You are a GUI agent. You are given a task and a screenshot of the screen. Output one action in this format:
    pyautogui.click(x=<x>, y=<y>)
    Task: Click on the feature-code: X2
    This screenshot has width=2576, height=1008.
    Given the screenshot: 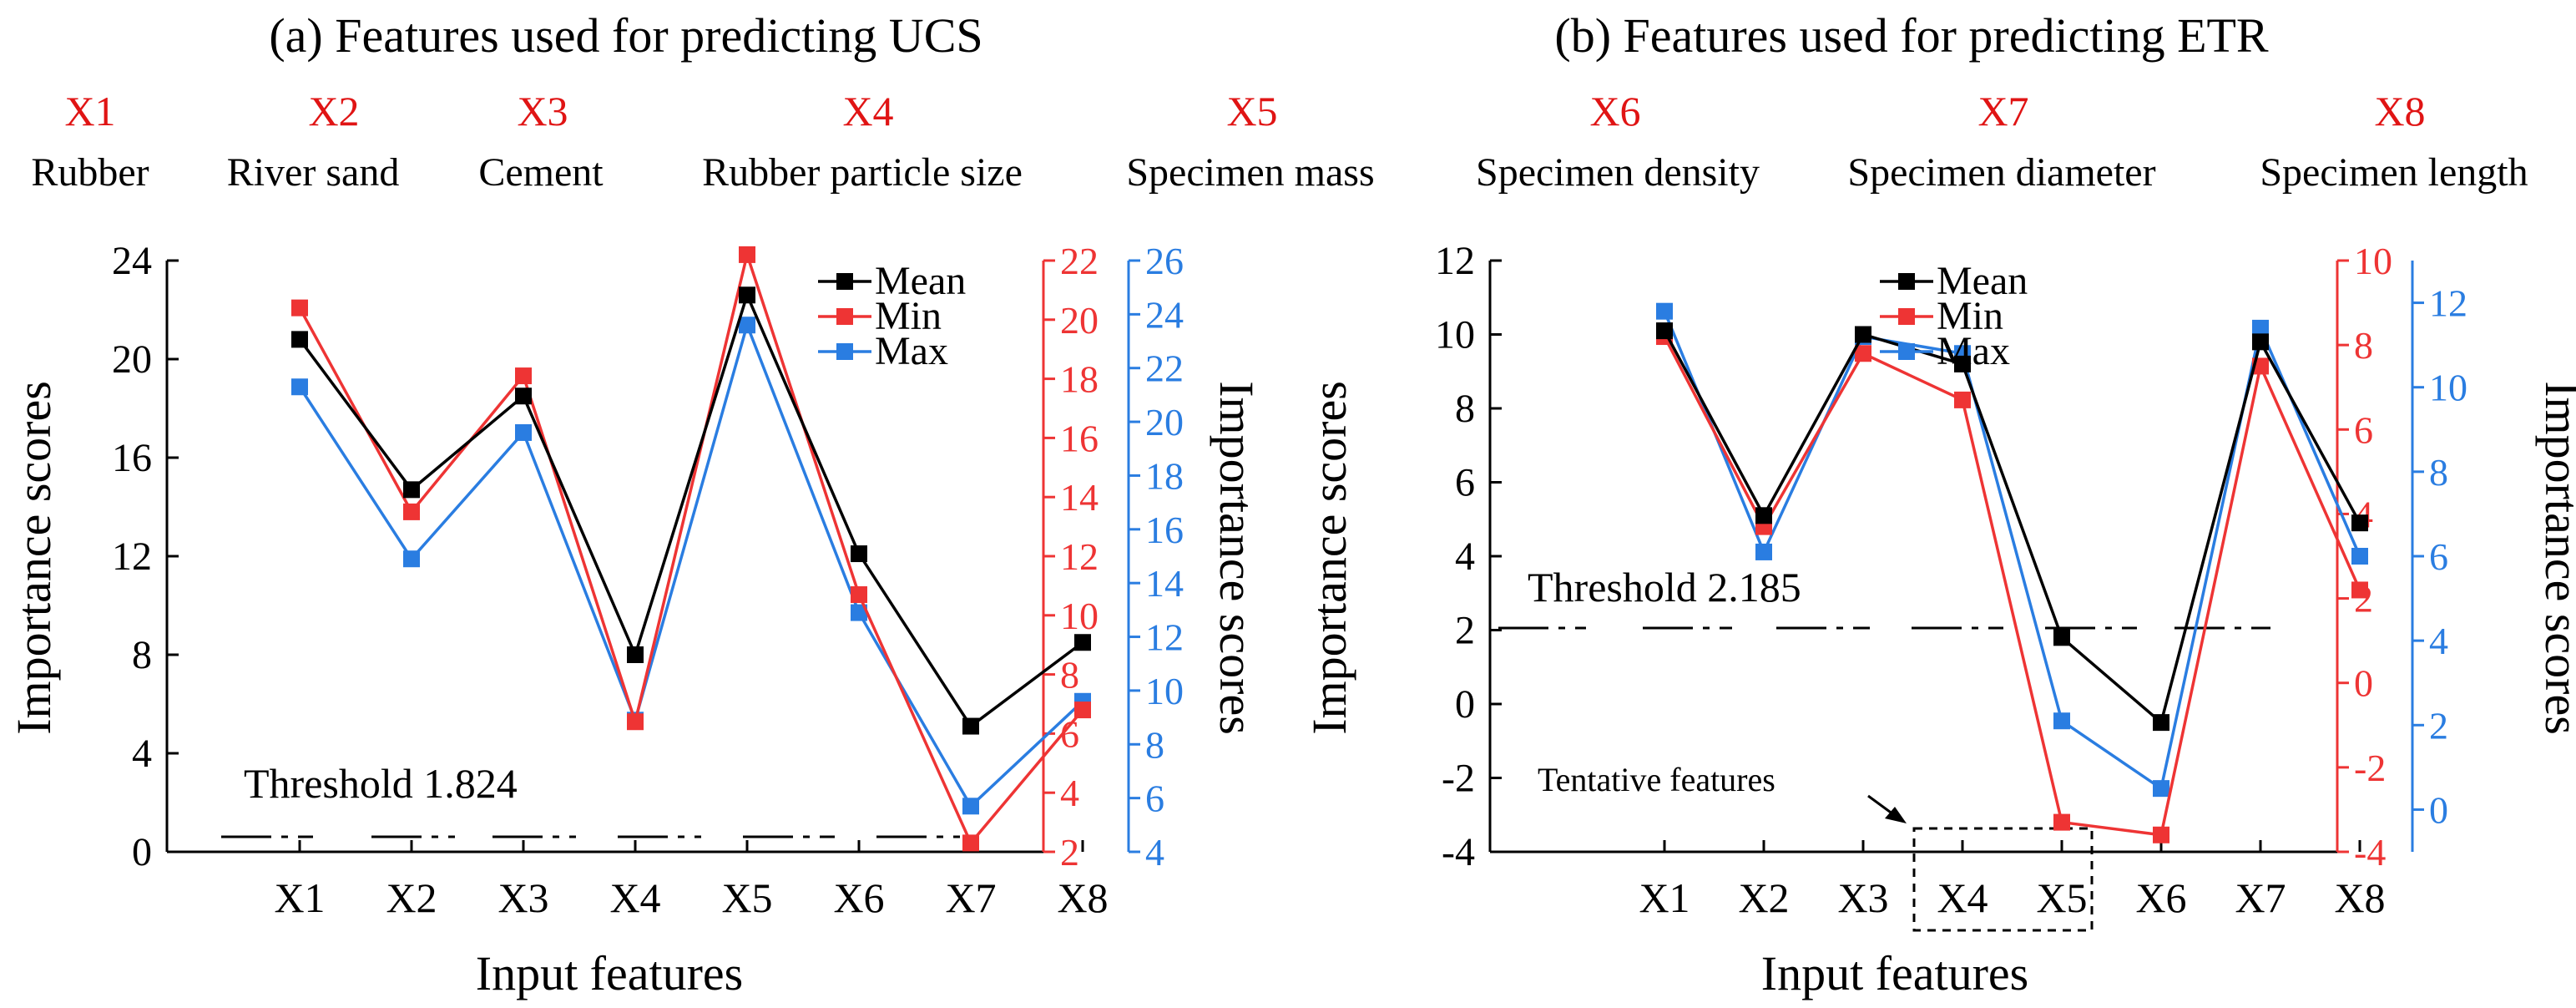 What is the action you would take?
    pyautogui.click(x=333, y=111)
    